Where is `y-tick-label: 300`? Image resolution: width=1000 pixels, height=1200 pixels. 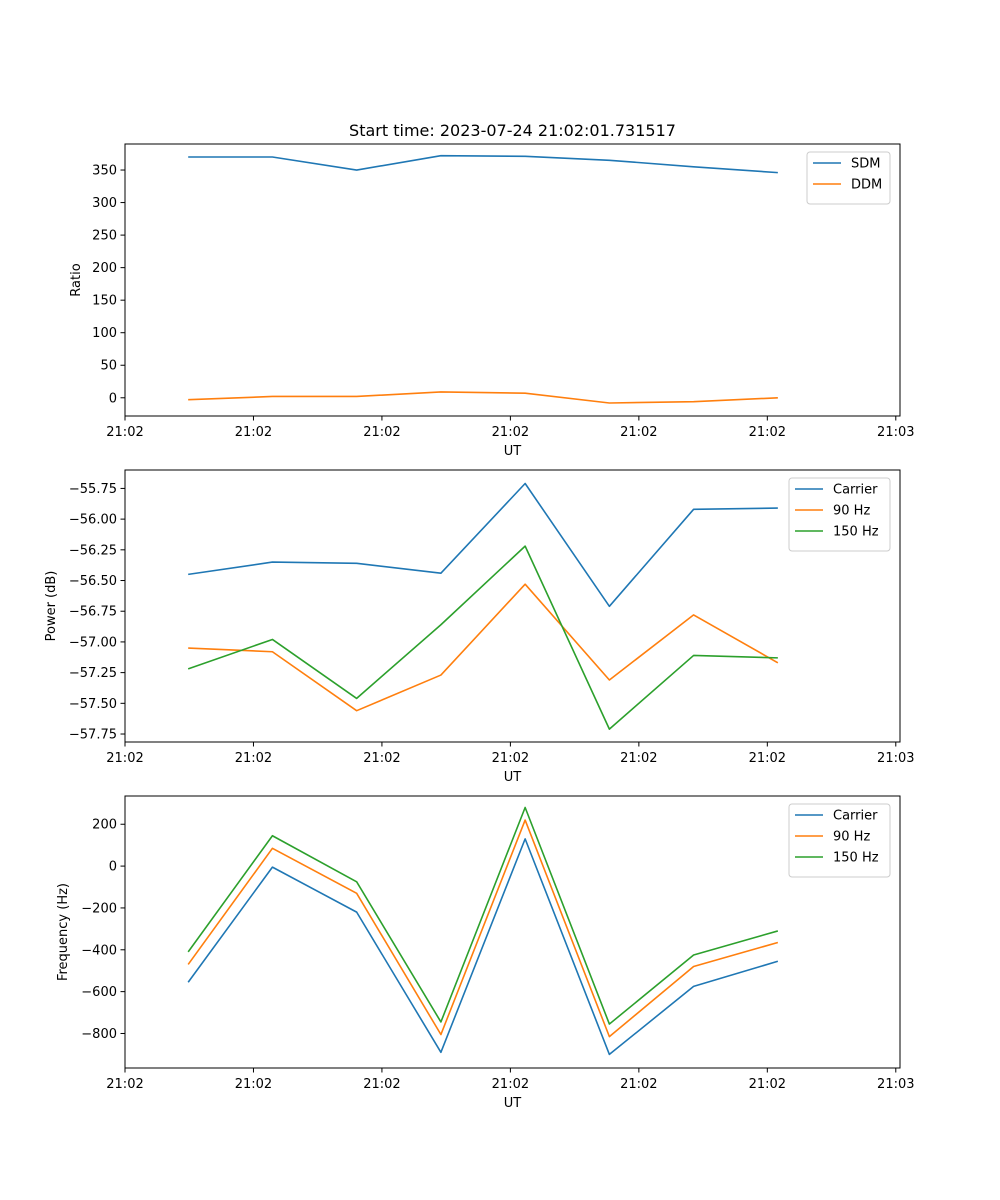
y-tick-label: 300 is located at coordinates (104, 203).